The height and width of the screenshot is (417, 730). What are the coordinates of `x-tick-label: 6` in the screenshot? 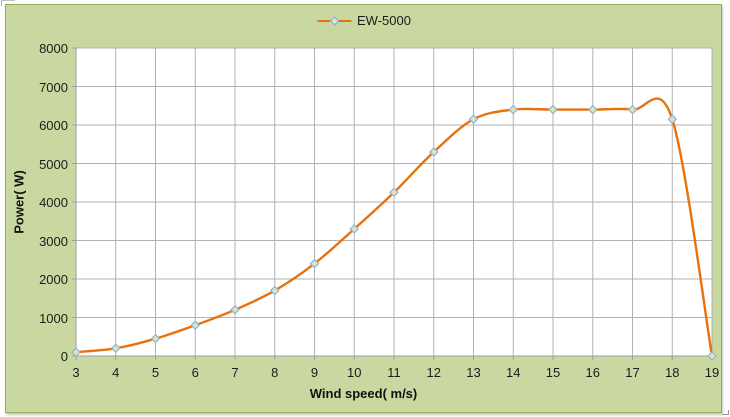 It's located at (195, 372).